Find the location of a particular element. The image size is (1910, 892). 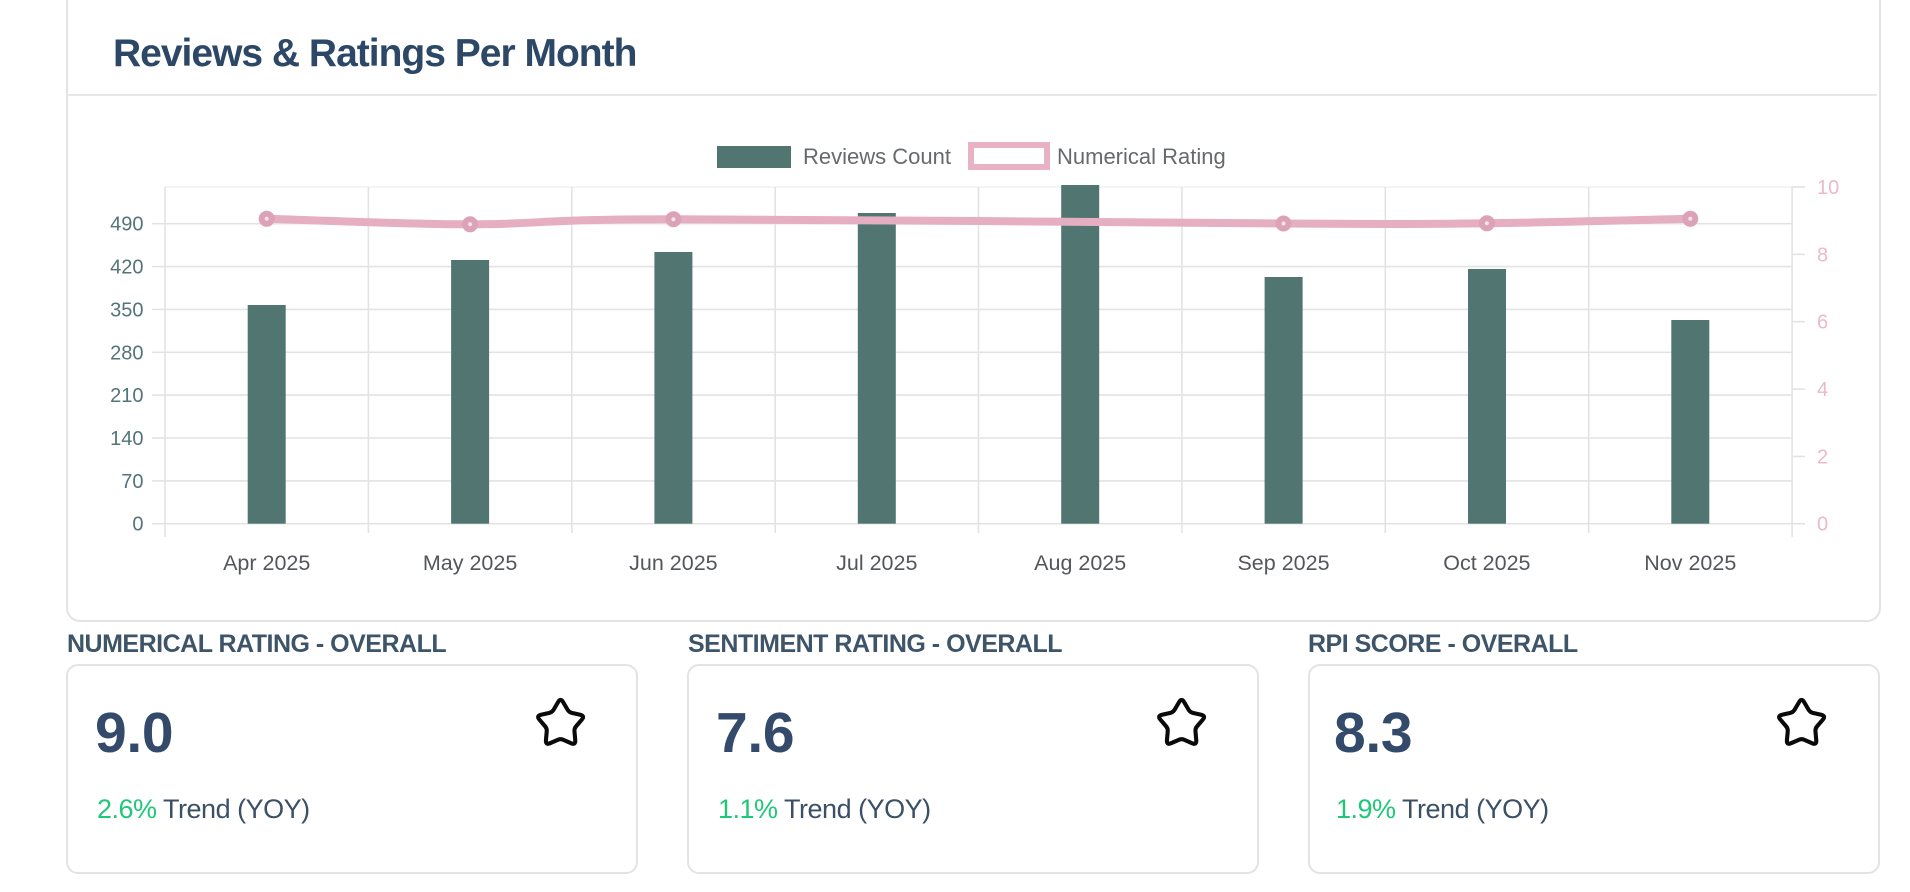

svg-text: Jun 2025 is located at coordinates (673, 563).